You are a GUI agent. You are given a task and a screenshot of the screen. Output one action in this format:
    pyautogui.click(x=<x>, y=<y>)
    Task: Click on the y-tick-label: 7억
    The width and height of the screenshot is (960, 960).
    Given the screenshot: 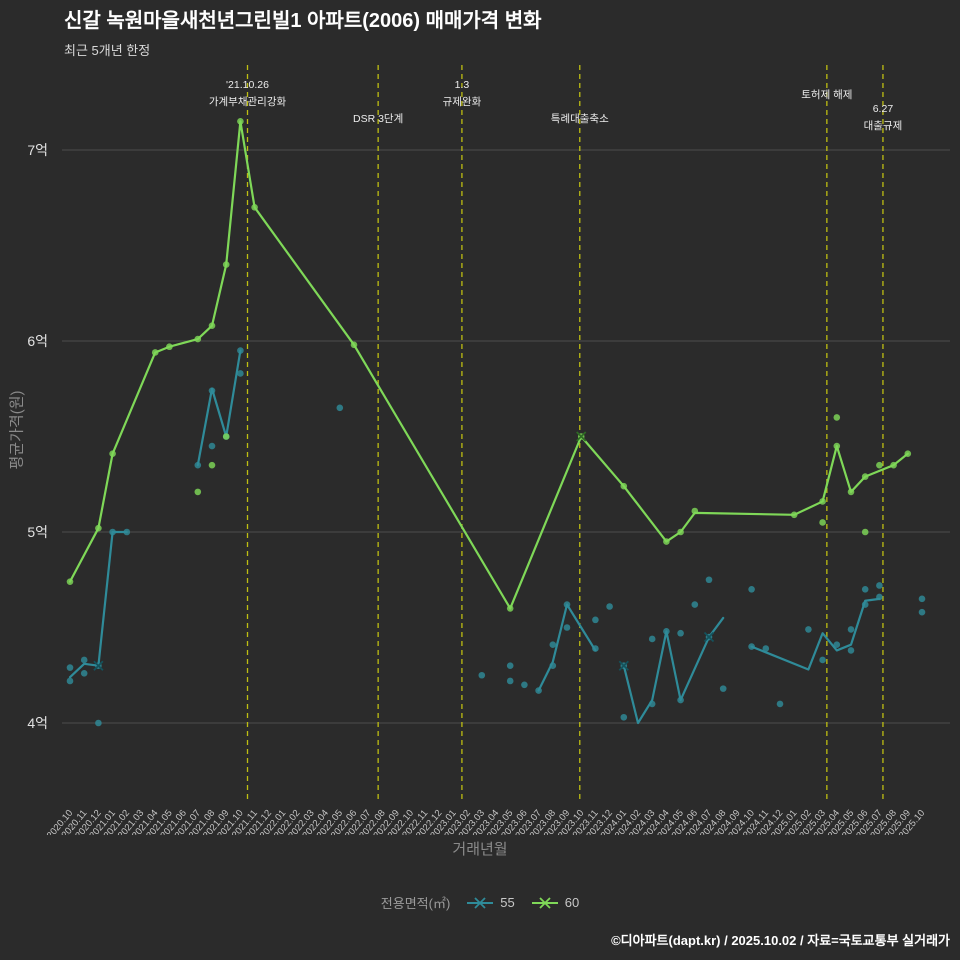 What is the action you would take?
    pyautogui.click(x=37, y=150)
    